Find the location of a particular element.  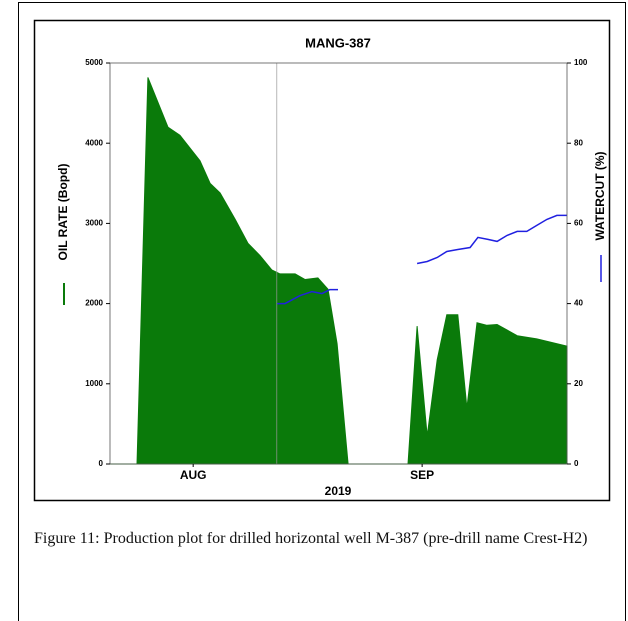

y2-tick-label: 20 is located at coordinates (578, 383).